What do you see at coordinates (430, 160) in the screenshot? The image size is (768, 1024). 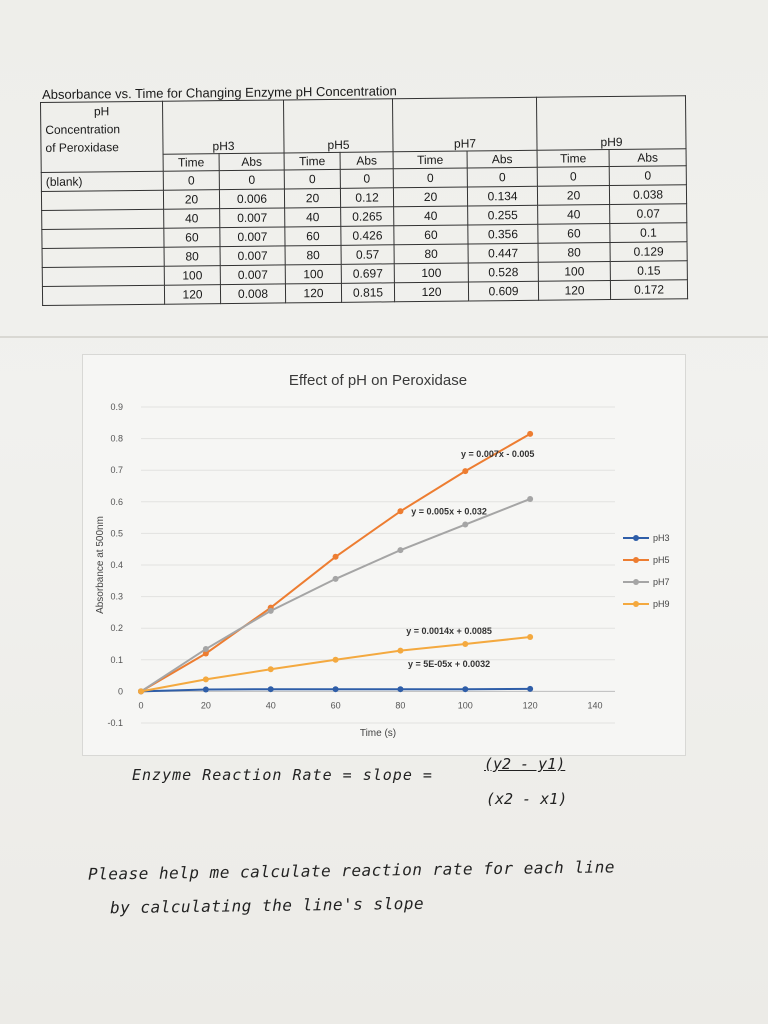 I see `subheader-time-ph7: Time` at bounding box center [430, 160].